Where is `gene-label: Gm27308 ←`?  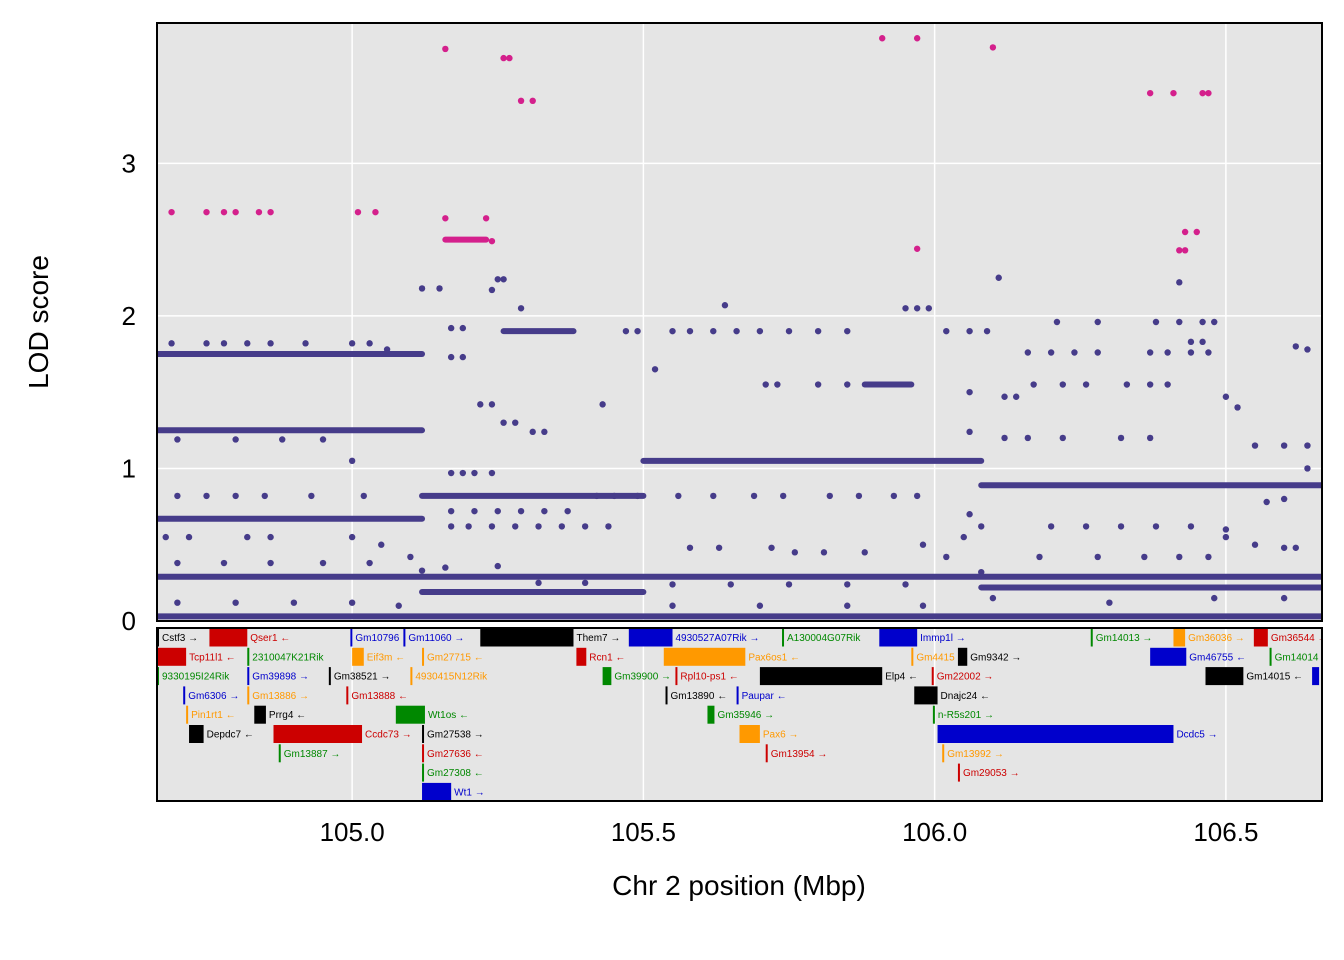
gene-label: Gm27308 ← is located at coordinates (455, 773).